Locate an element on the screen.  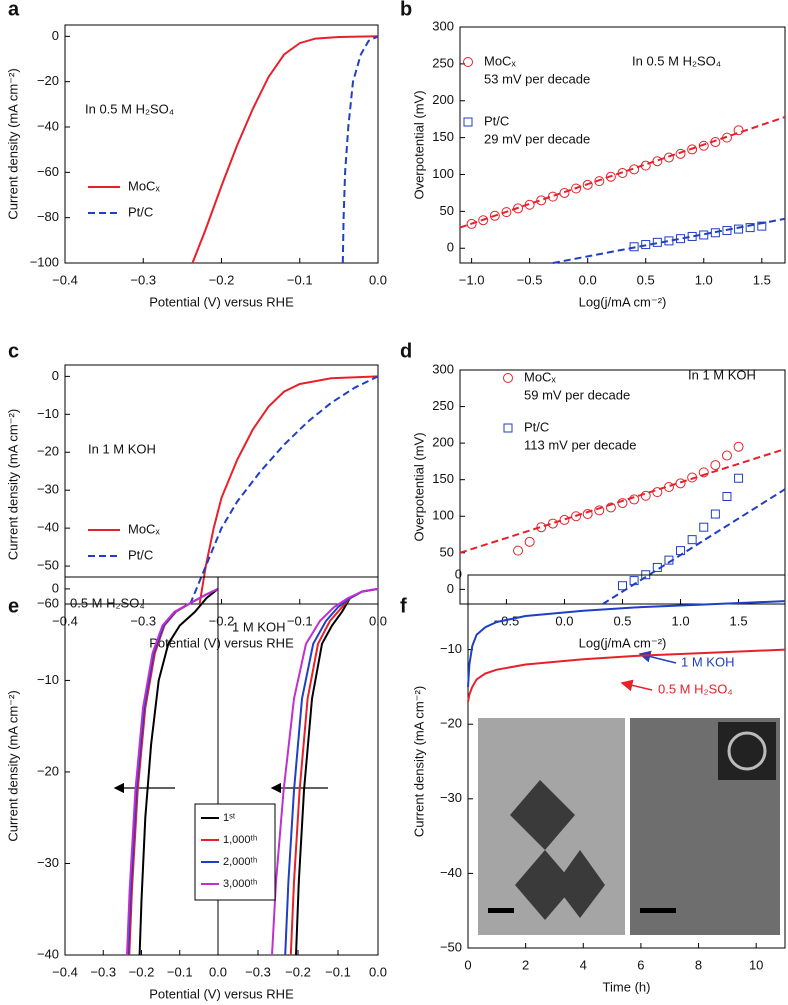
x-tick-label: 0.5 is located at coordinates (646, 279).